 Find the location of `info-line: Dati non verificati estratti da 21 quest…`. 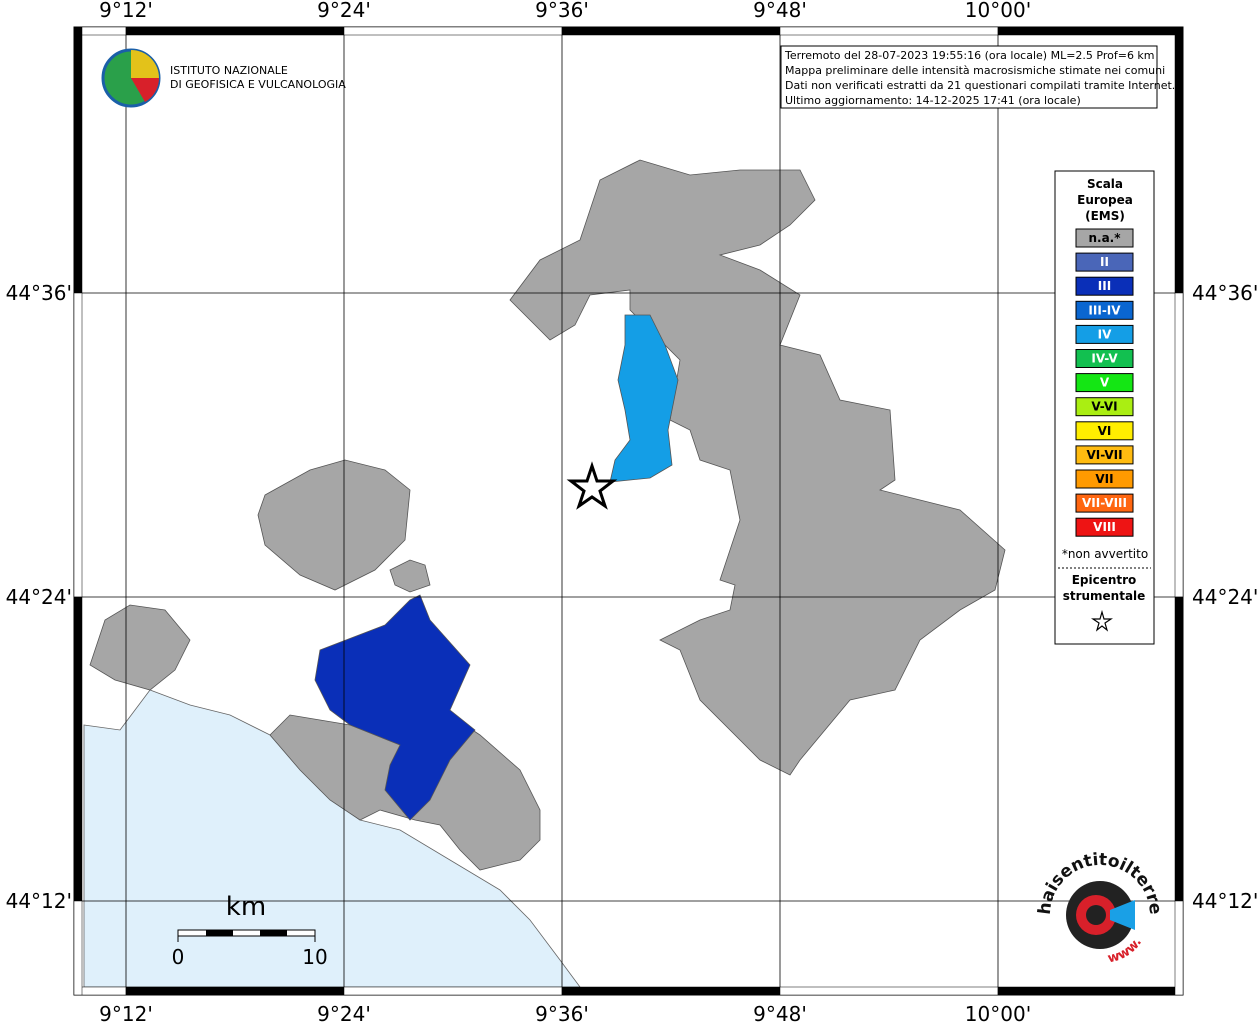

info-line: Dati non verificati estratti da 21 quest… is located at coordinates (980, 85).